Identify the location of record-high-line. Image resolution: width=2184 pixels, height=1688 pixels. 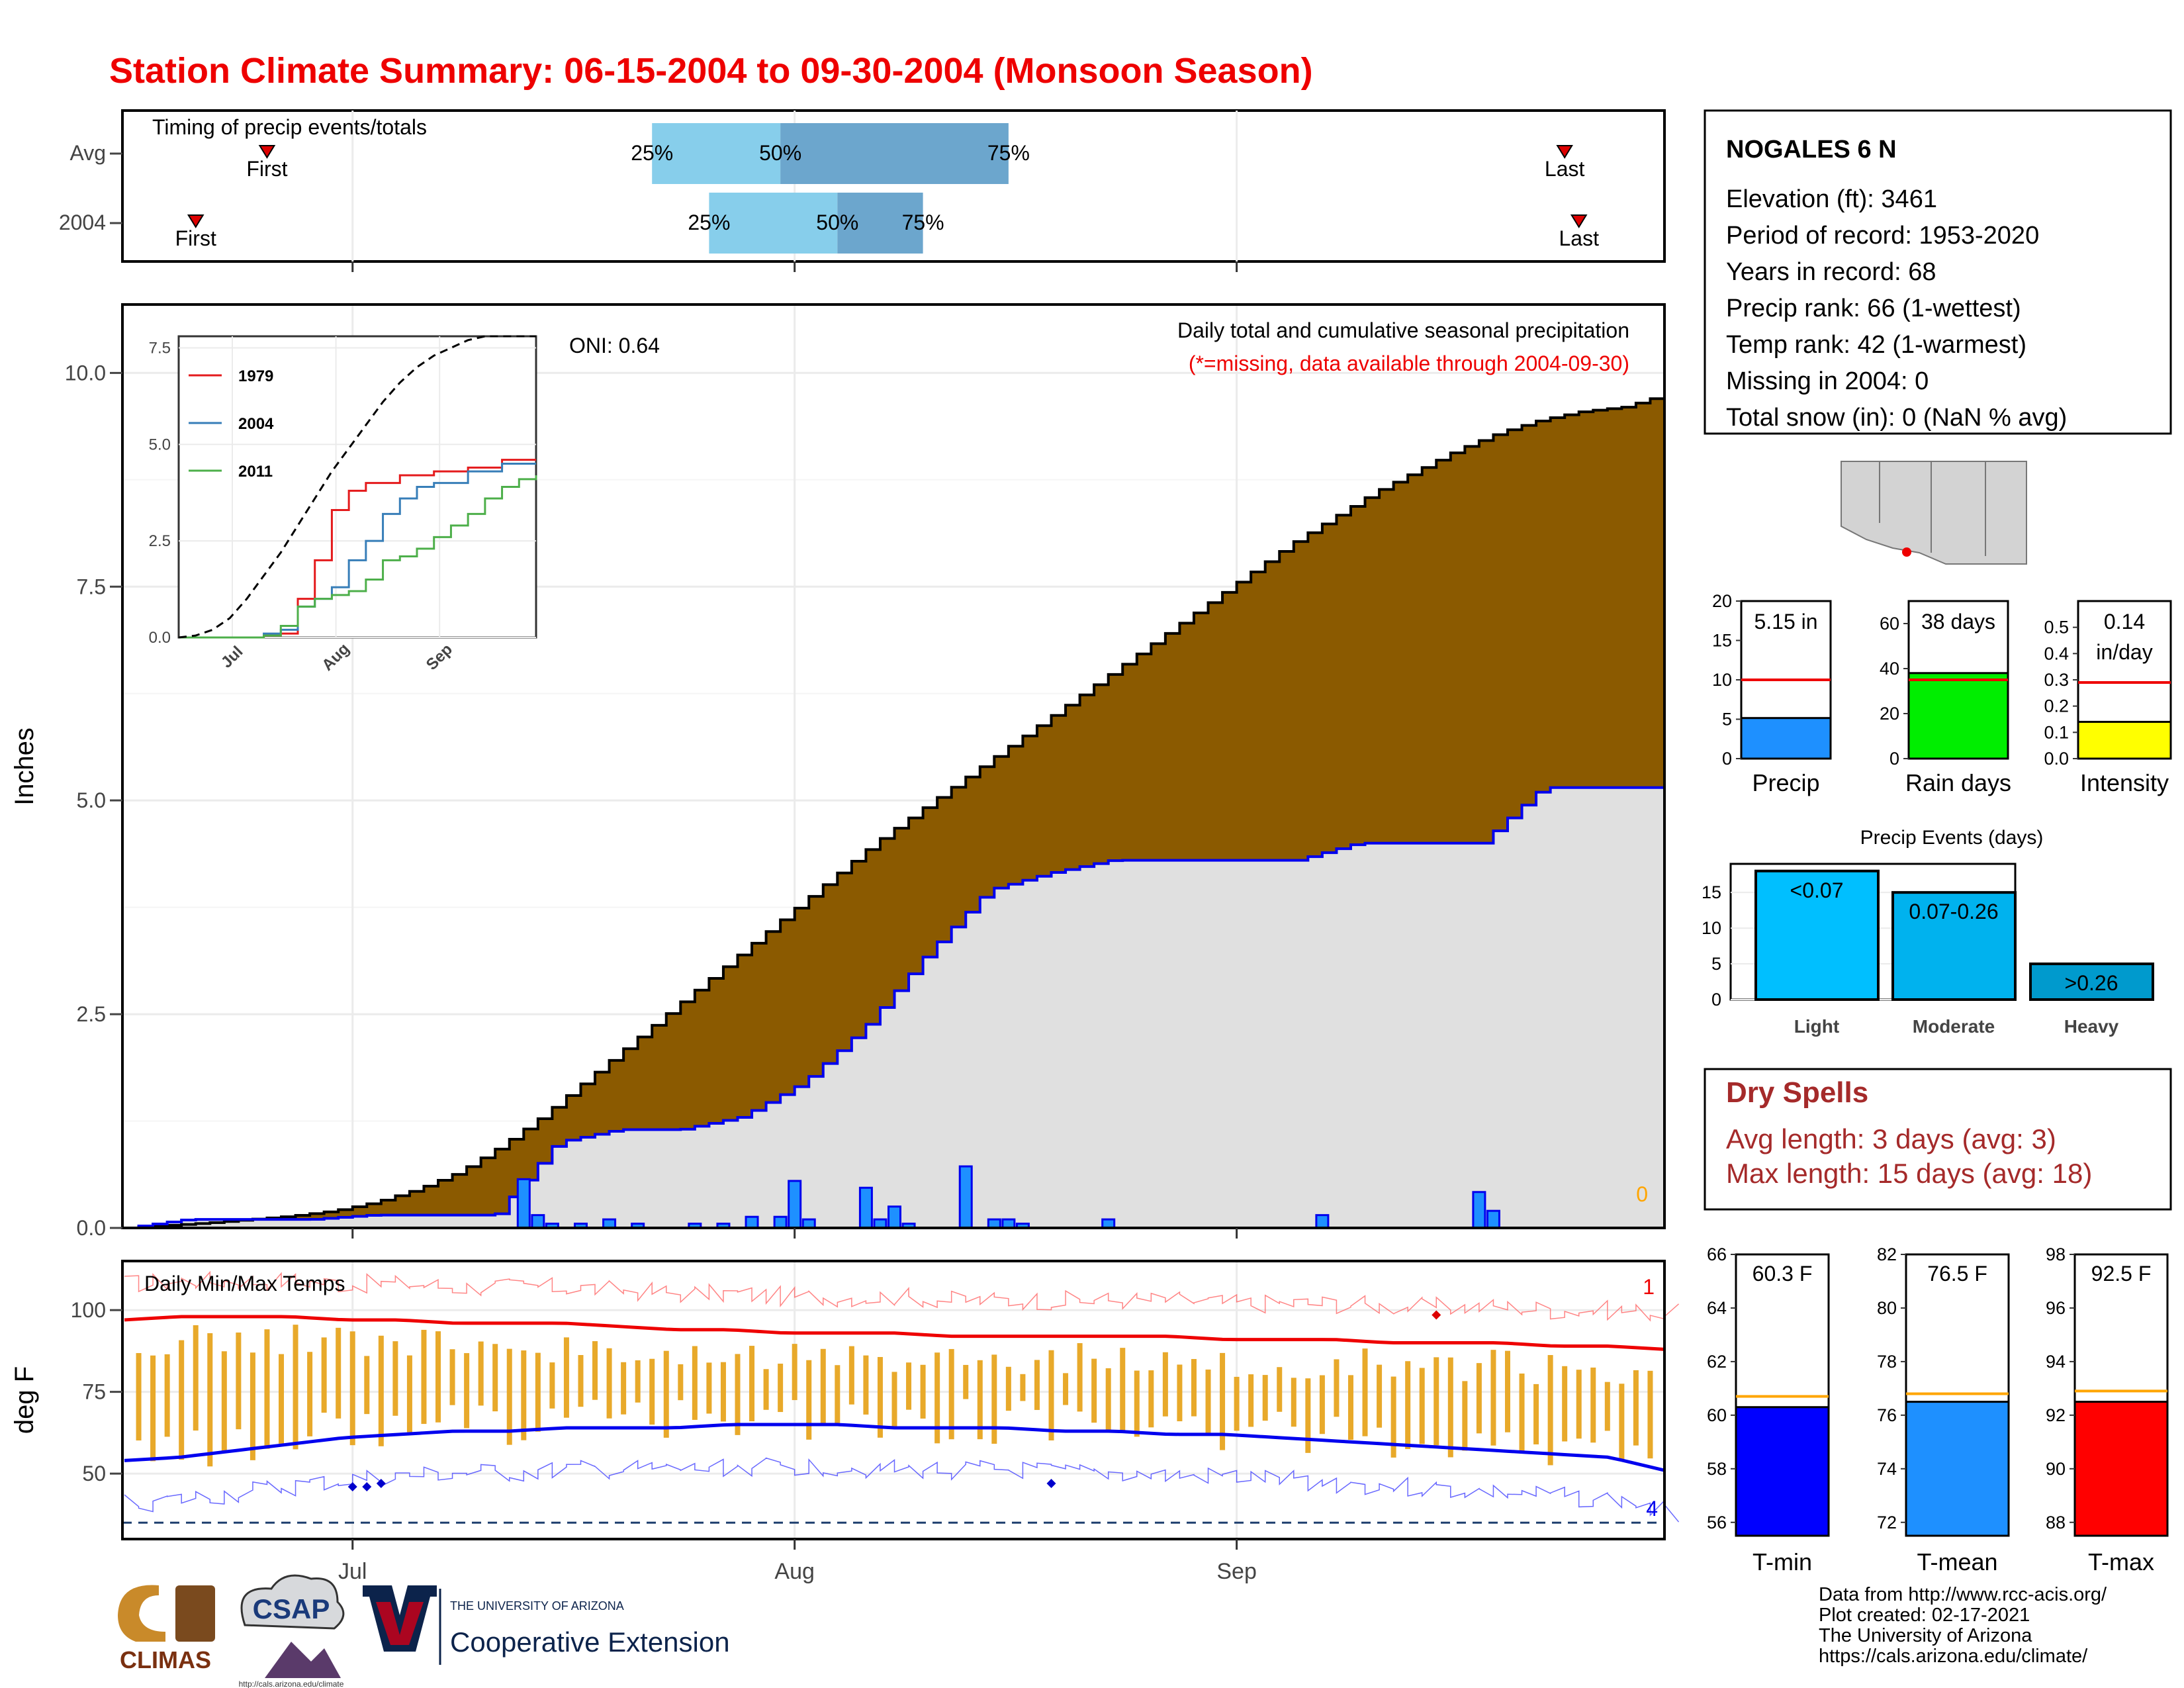
(902, 1296).